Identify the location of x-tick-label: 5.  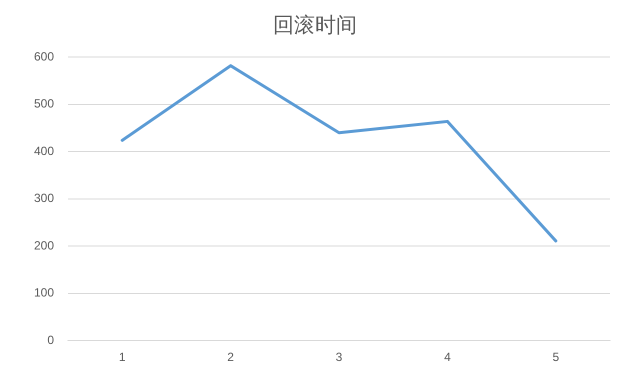
(556, 357).